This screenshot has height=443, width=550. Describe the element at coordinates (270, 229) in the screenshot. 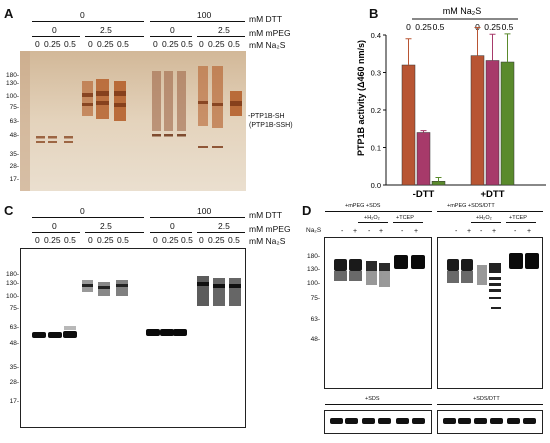

I see `mpeg-row-label: mM mPEG` at that location.